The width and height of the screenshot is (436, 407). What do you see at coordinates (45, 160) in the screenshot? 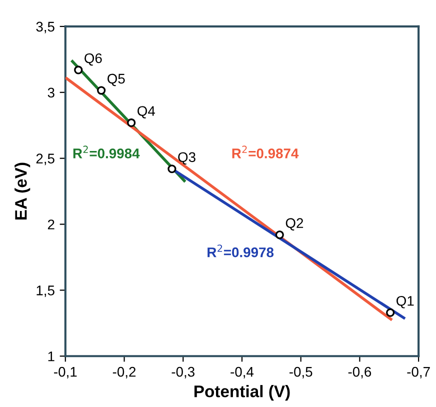
I see `y-tick-label: 2,5` at bounding box center [45, 160].